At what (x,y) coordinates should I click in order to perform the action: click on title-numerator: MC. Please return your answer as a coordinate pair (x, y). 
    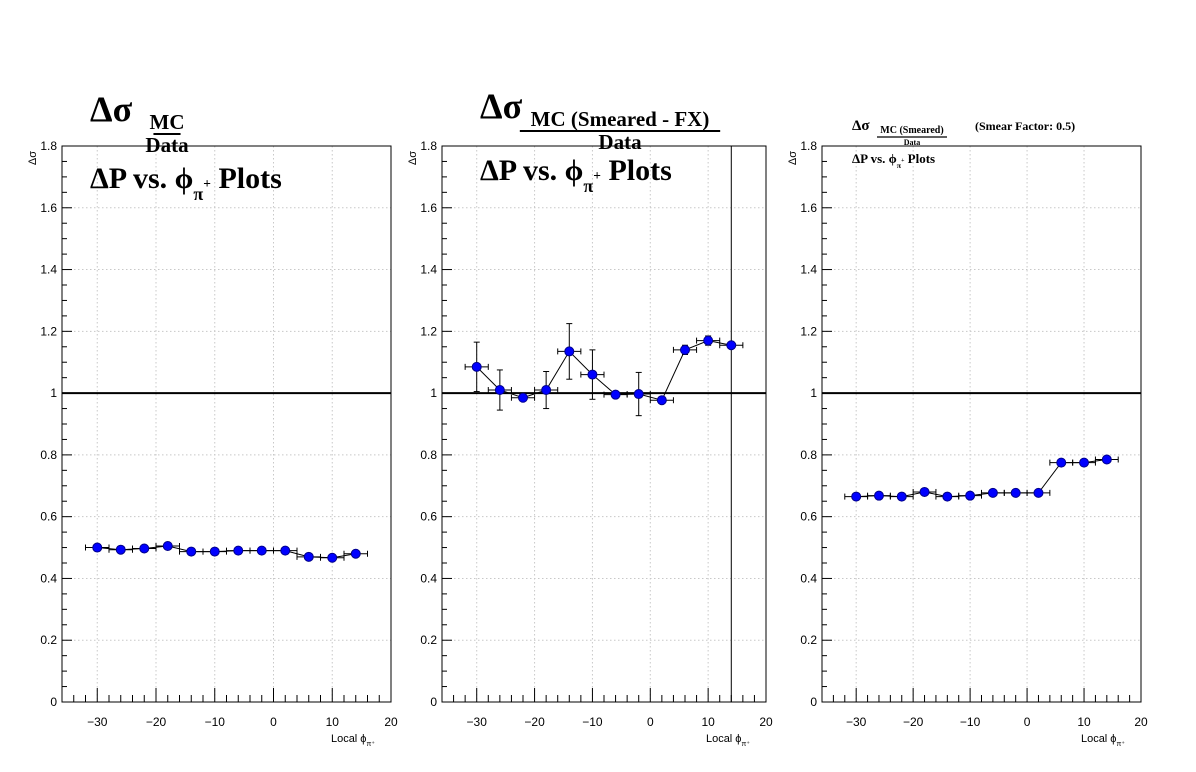
    Looking at the image, I should click on (167, 122).